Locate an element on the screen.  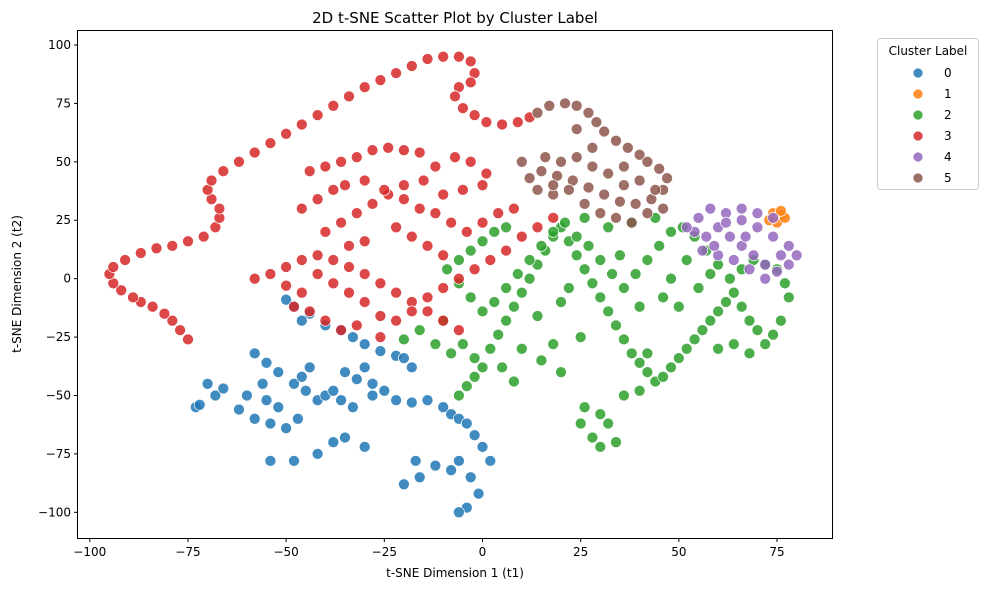
x-axis-title: t-SNE Dimension 1 (t1) is located at coordinates (455, 573).